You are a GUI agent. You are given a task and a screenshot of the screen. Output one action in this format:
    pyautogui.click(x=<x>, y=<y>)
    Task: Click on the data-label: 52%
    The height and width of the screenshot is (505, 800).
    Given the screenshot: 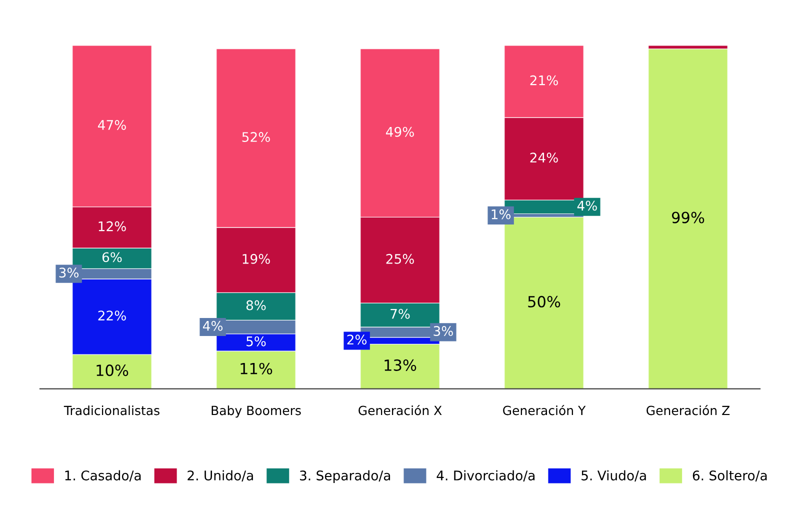 What is the action you would take?
    pyautogui.click(x=256, y=137)
    